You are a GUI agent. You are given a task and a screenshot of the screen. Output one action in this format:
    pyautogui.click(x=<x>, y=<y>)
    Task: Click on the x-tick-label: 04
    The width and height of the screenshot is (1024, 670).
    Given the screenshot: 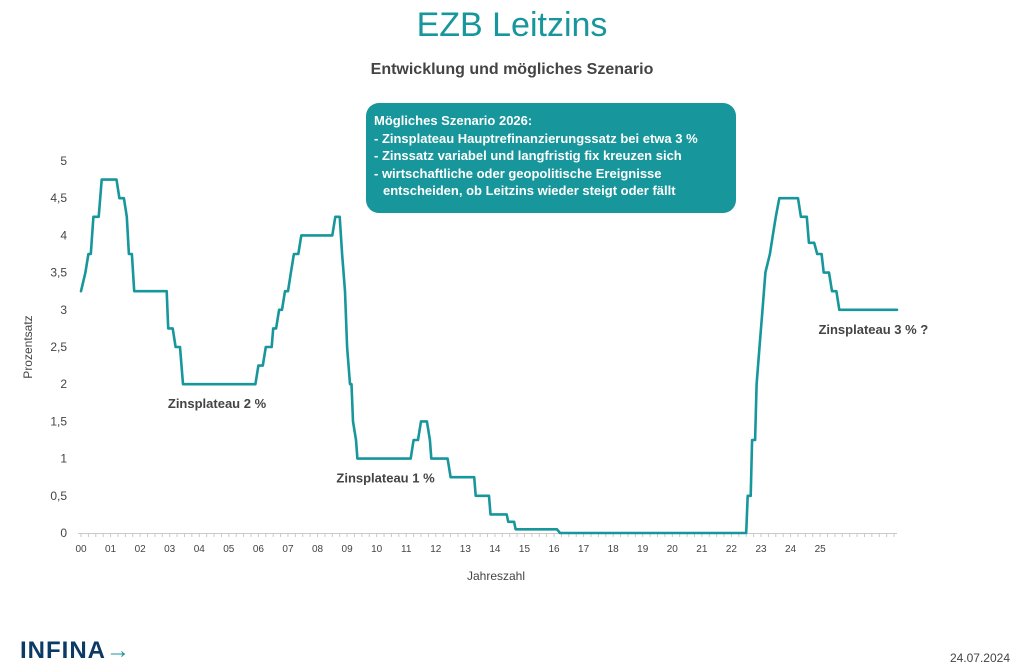 What is the action you would take?
    pyautogui.click(x=200, y=549)
    